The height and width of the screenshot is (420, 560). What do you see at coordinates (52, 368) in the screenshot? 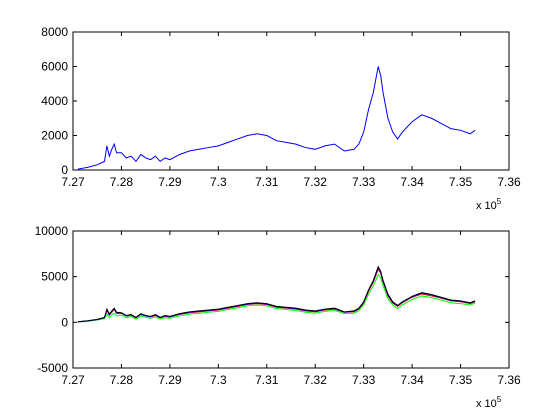
I see `bottom-ytick-label: -5000` at bounding box center [52, 368].